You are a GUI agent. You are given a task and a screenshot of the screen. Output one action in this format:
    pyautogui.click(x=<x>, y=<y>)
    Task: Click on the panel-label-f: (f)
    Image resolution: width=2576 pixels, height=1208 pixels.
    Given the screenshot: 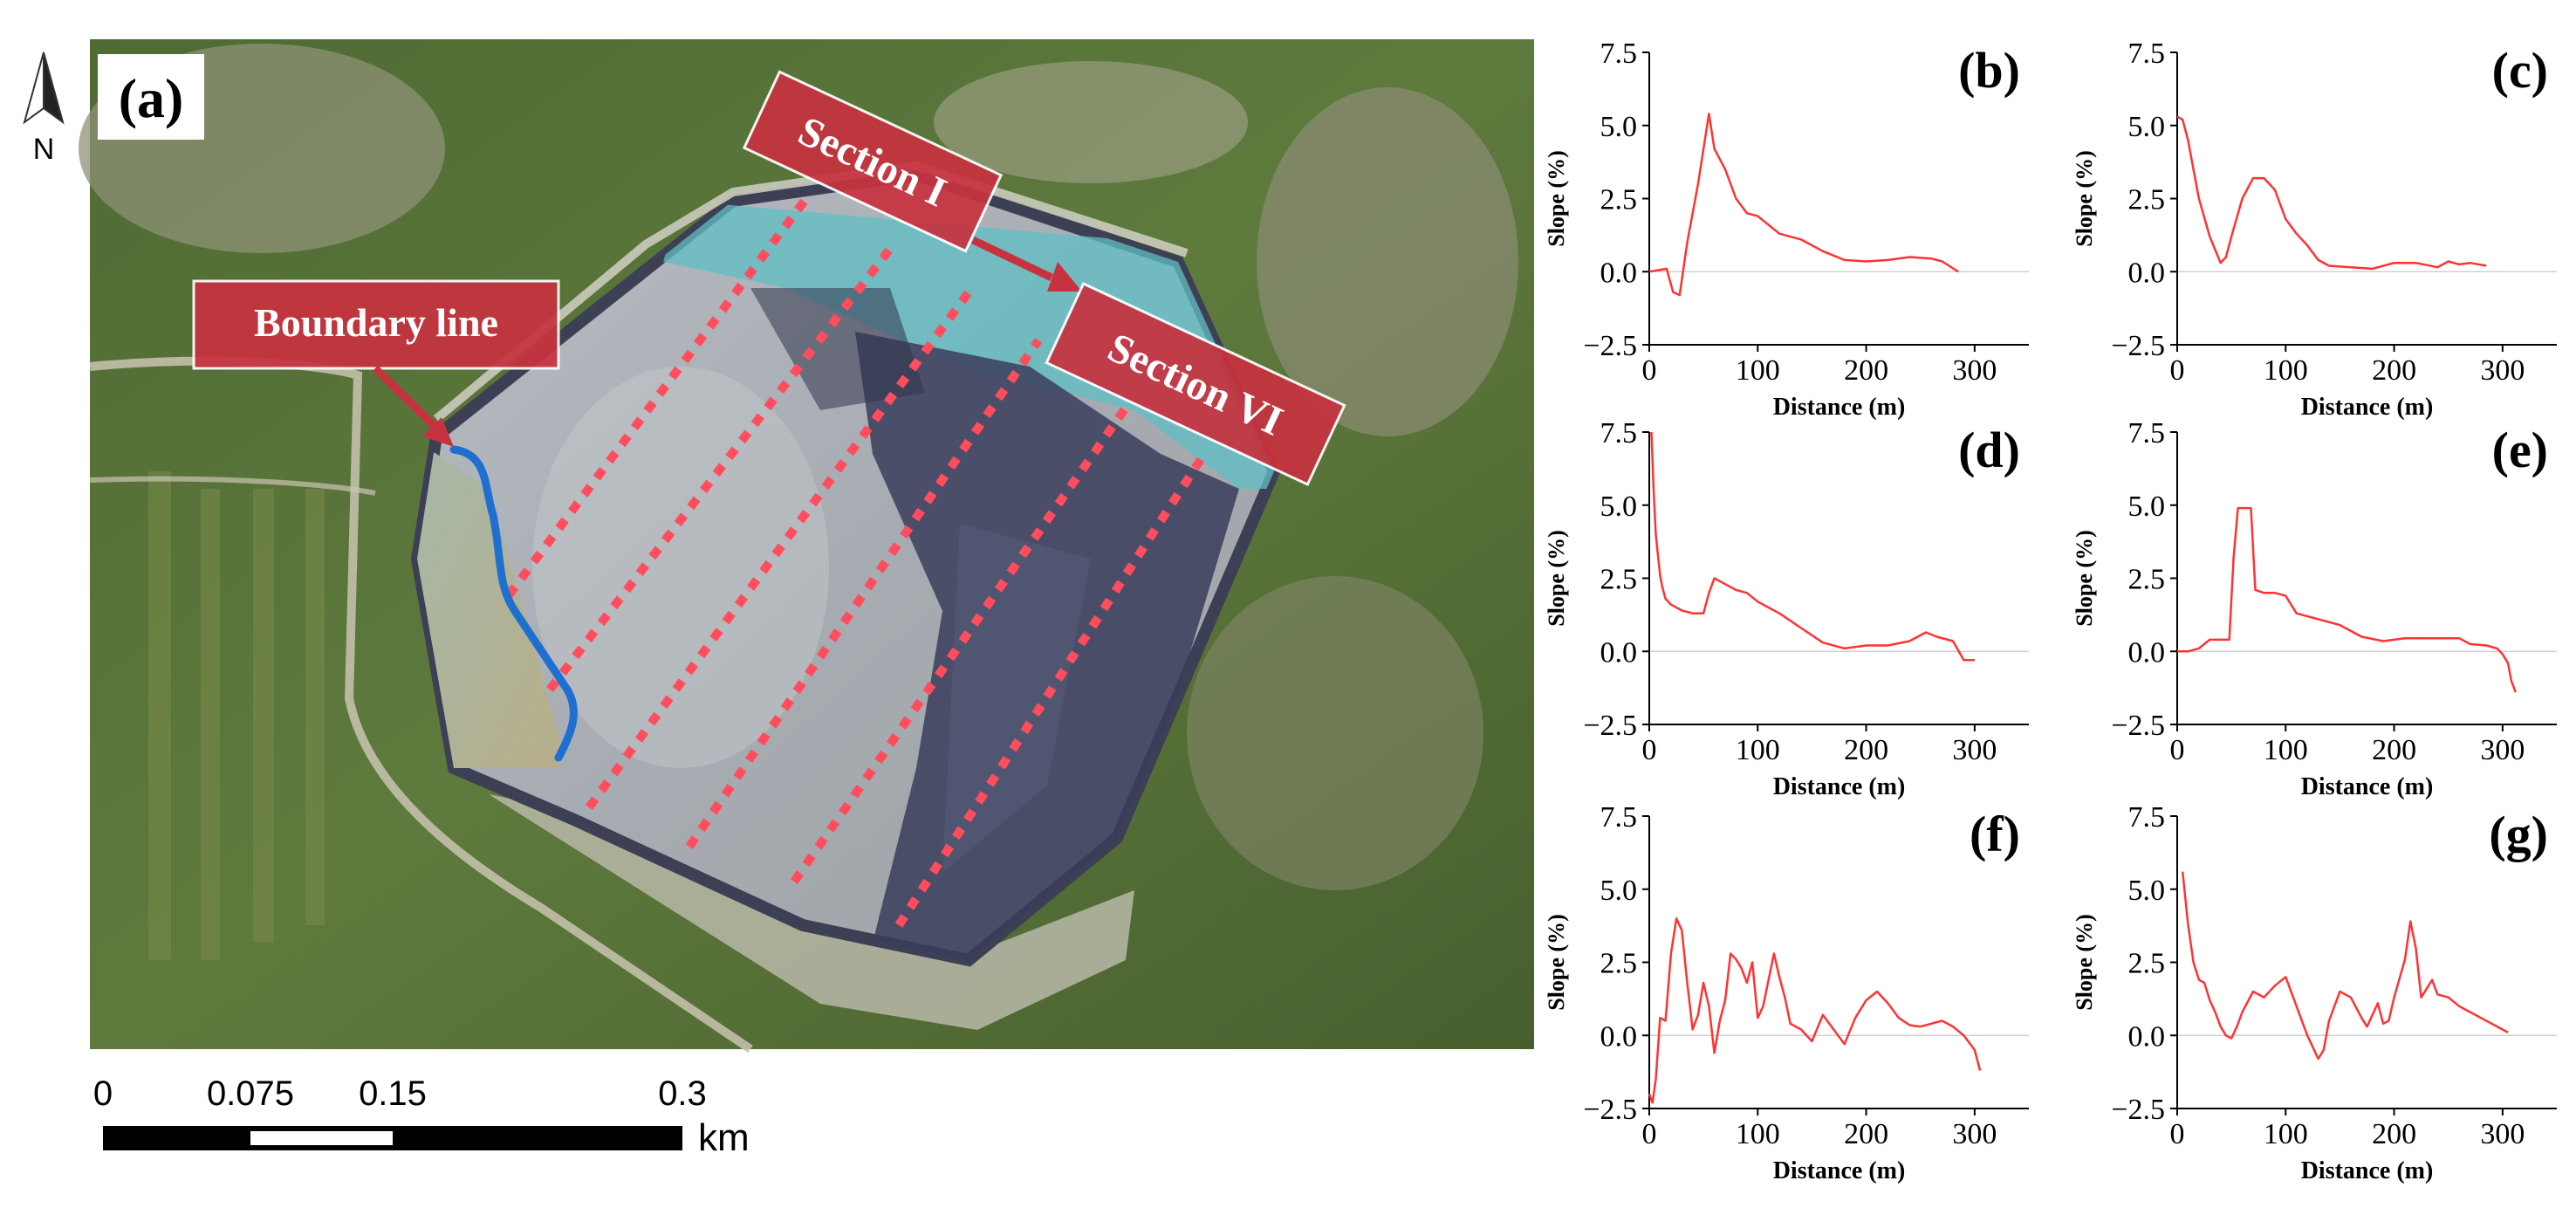 What is the action you would take?
    pyautogui.click(x=1995, y=834)
    